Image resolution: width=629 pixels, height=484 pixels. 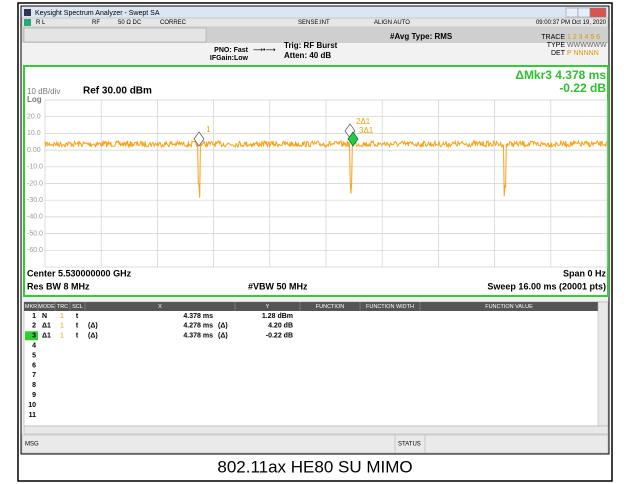 What do you see at coordinates (32, 405) in the screenshot?
I see `mkr: 10` at bounding box center [32, 405].